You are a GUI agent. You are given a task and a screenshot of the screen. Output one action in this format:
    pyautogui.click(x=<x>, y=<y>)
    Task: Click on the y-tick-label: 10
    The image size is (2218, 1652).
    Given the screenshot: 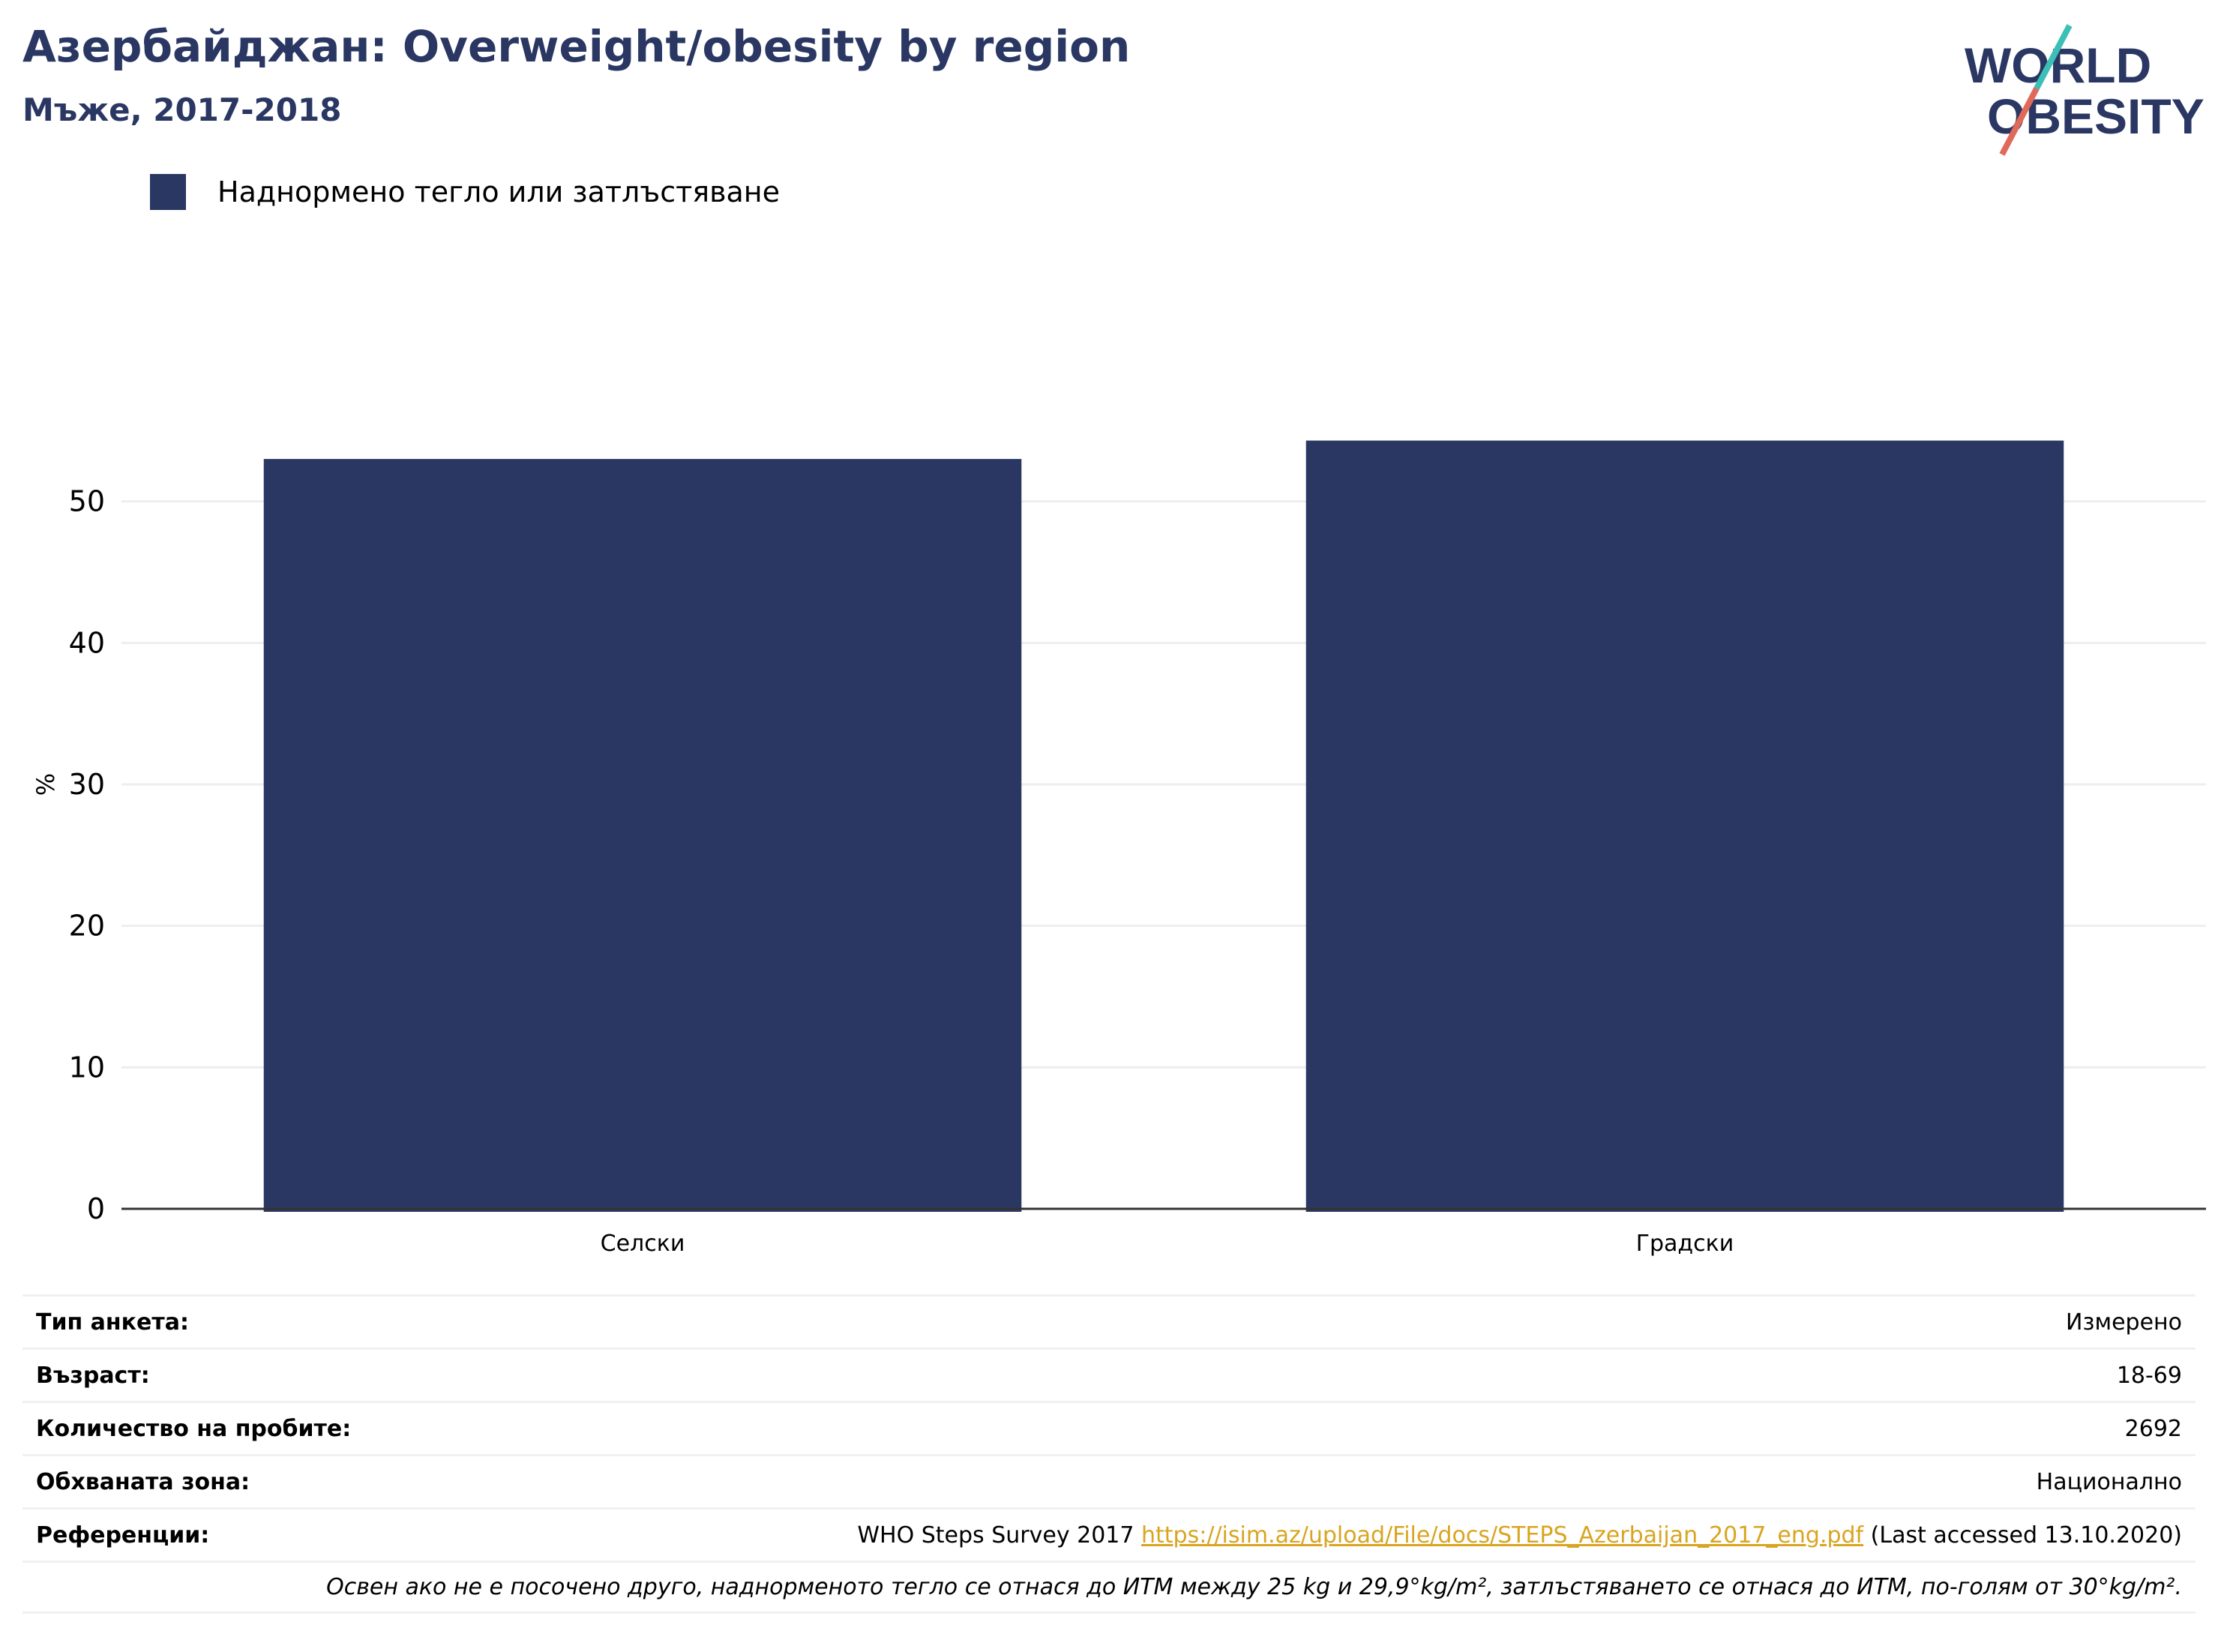 What is the action you would take?
    pyautogui.click(x=87, y=1067)
    